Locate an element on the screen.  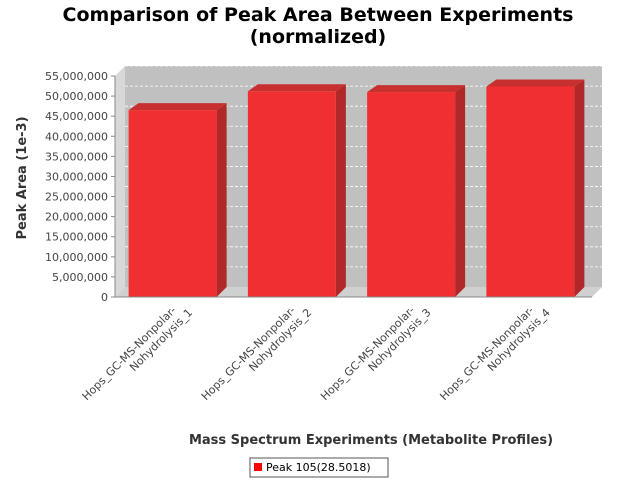
legend-swatch is located at coordinates (258, 467).